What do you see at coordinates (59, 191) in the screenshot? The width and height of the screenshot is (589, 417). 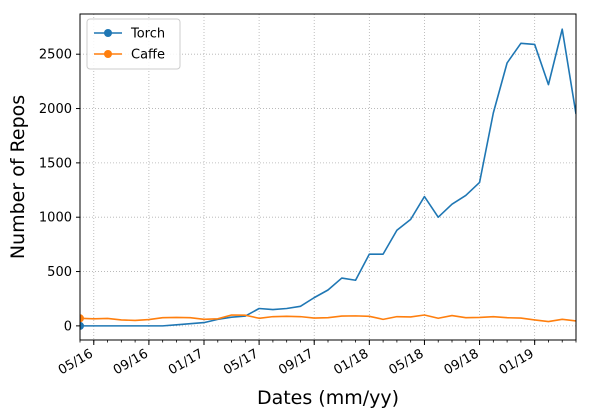 I see `y-axis: 0 500 1000 1500 2000 2500` at bounding box center [59, 191].